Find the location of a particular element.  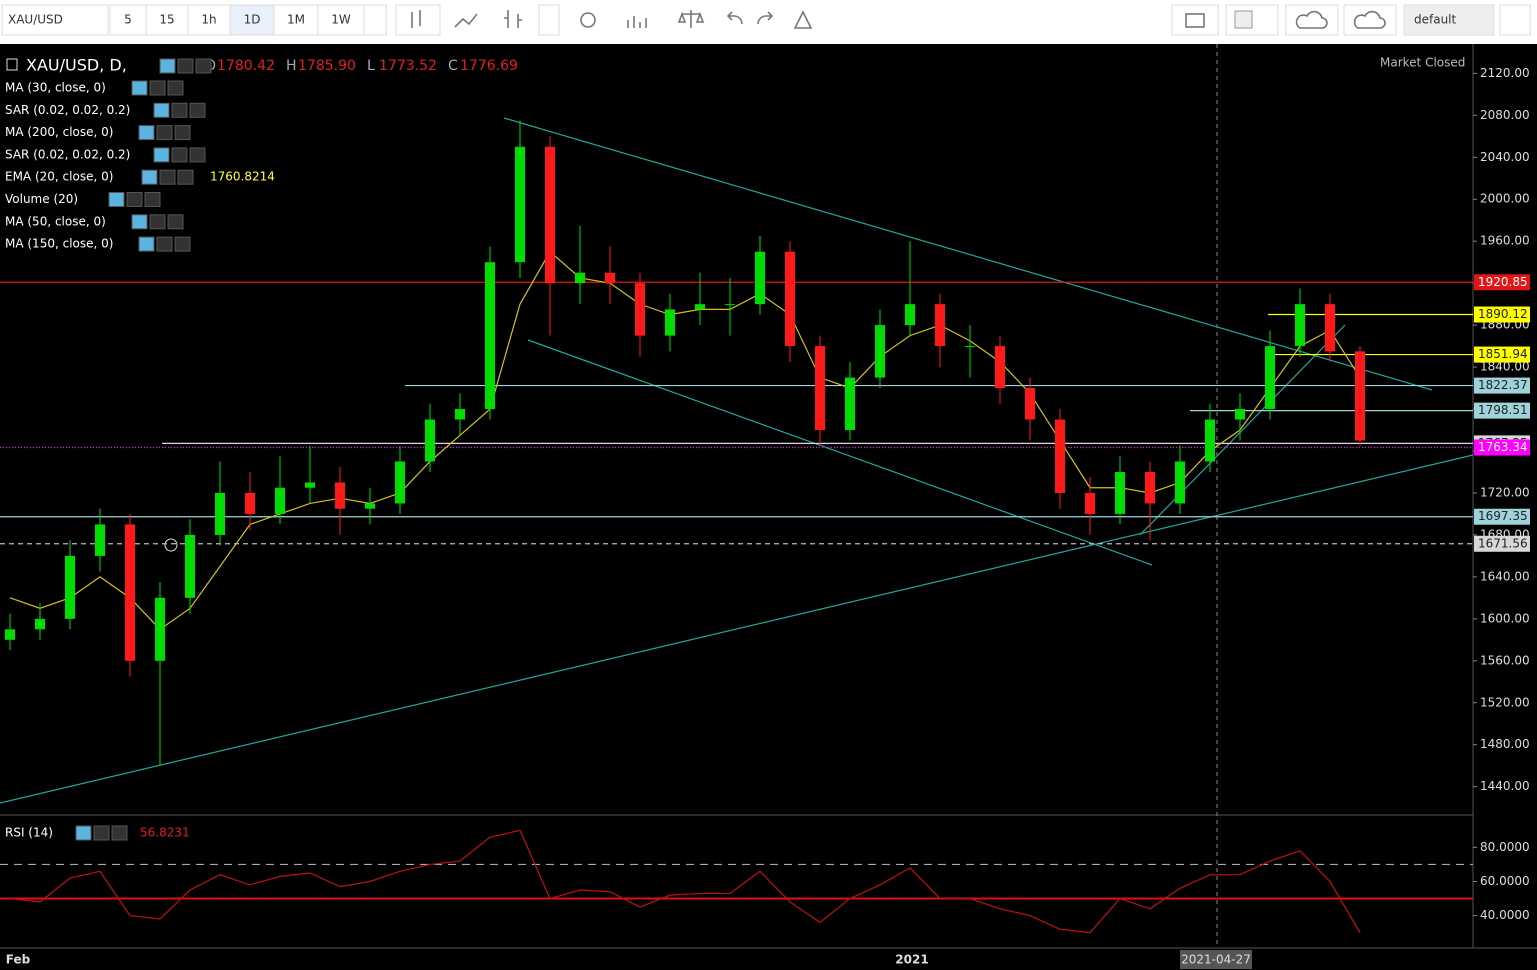

indicator-name: MA (200, close, 0) is located at coordinates (59, 132).